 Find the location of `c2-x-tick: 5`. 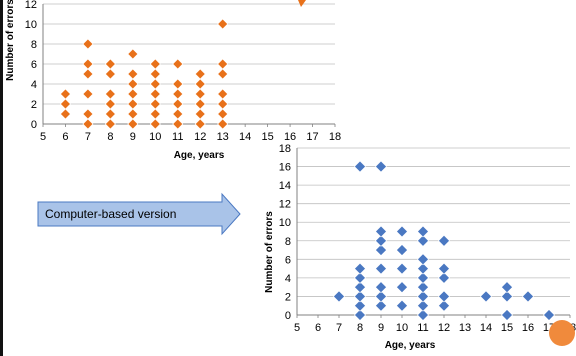

c2-x-tick: 5 is located at coordinates (297, 328).